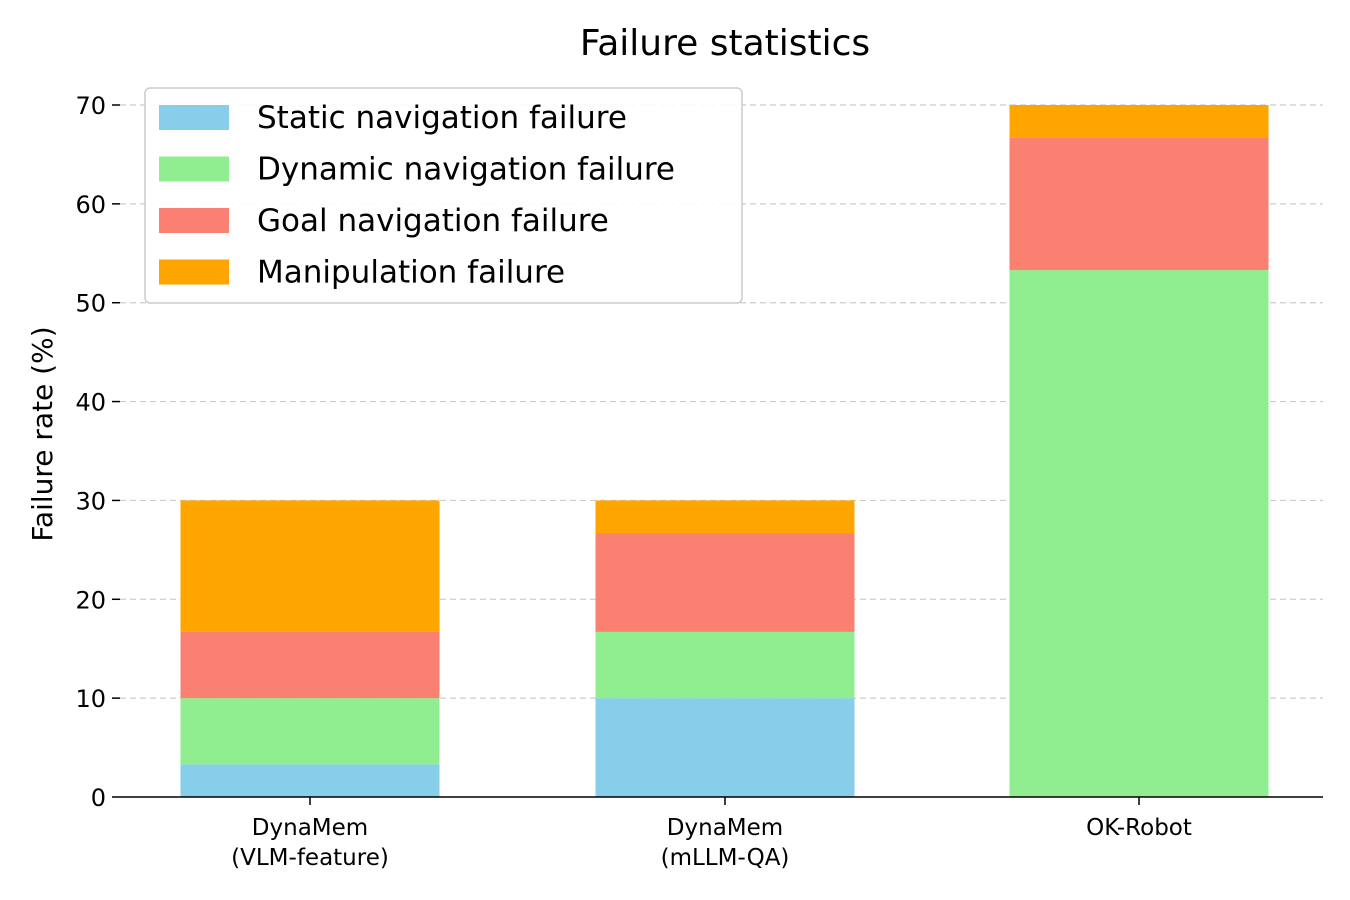 This screenshot has width=1350, height=900. Describe the element at coordinates (90, 501) in the screenshot. I see `y-tick-label: 30` at that location.